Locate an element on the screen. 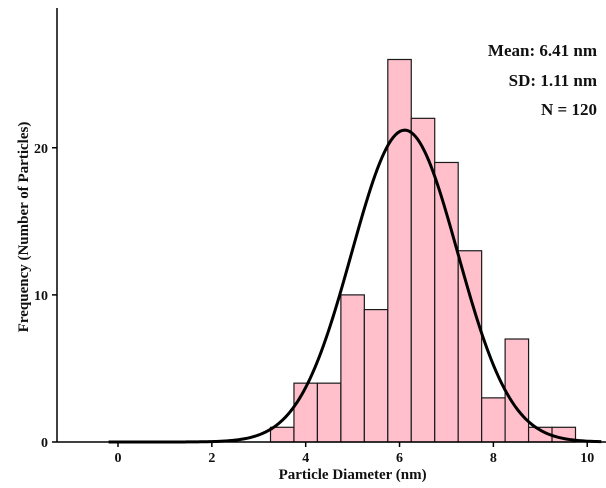  x-tick-label: 8 is located at coordinates (493, 458).